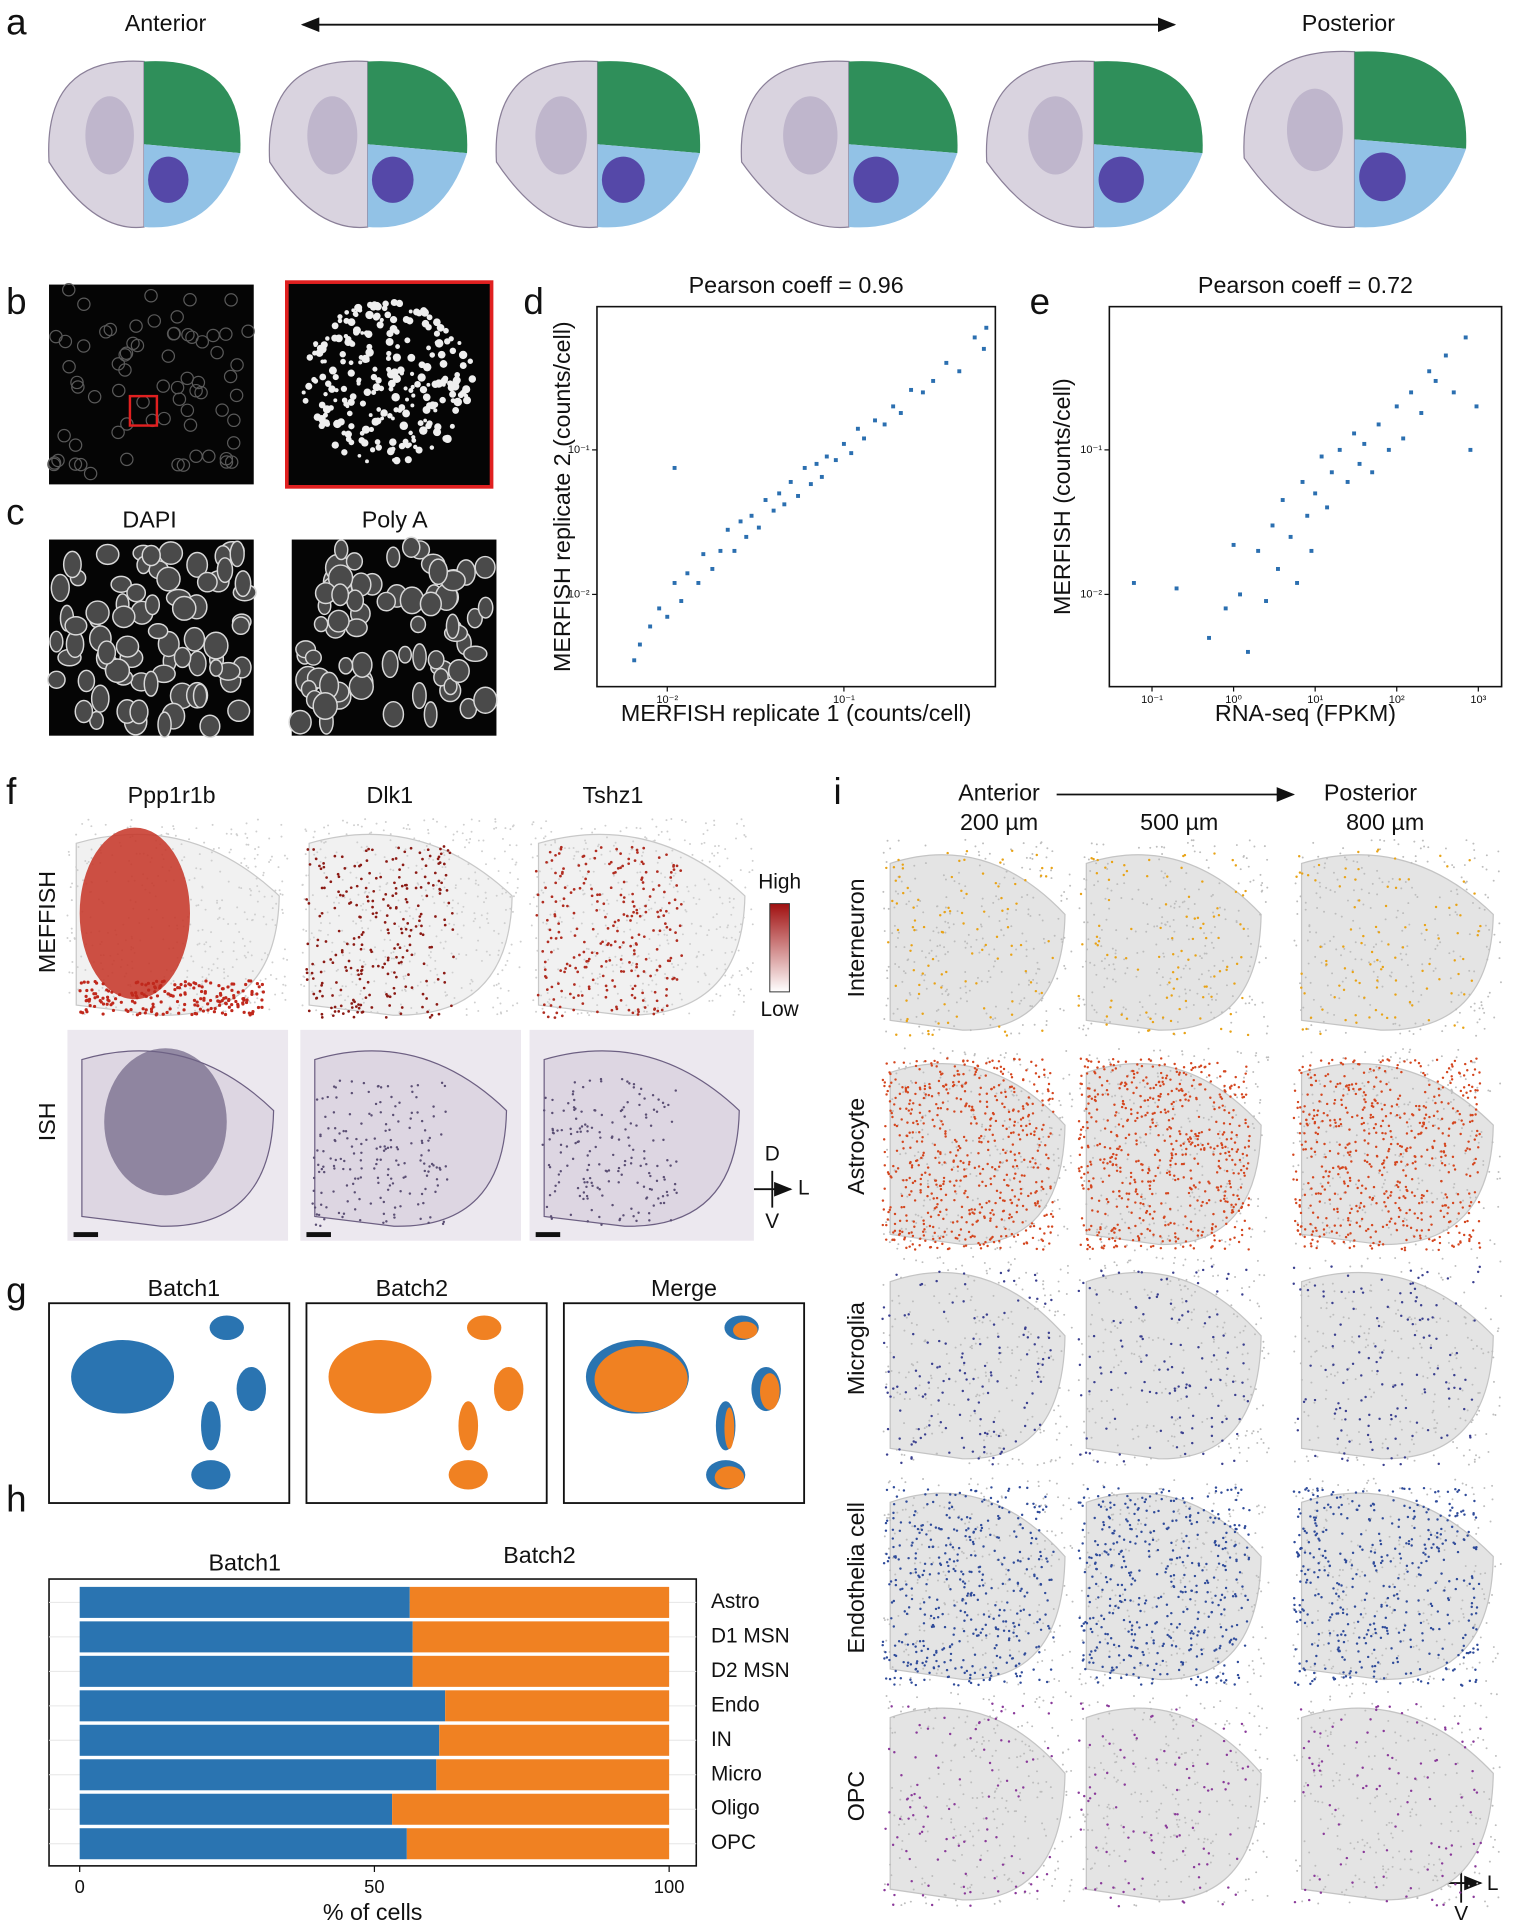 The image size is (1520, 1920). I want to click on merfish-map, so click(411, 918).